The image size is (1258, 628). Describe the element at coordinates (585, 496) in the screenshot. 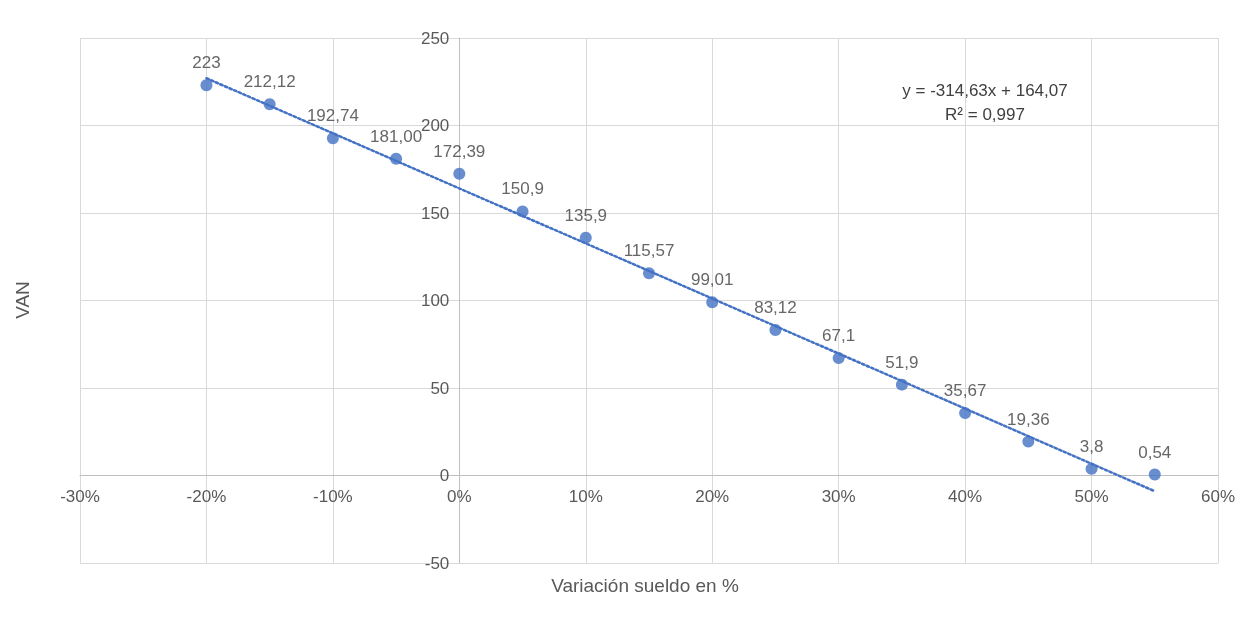

I see `x-tick-label: 10%` at that location.